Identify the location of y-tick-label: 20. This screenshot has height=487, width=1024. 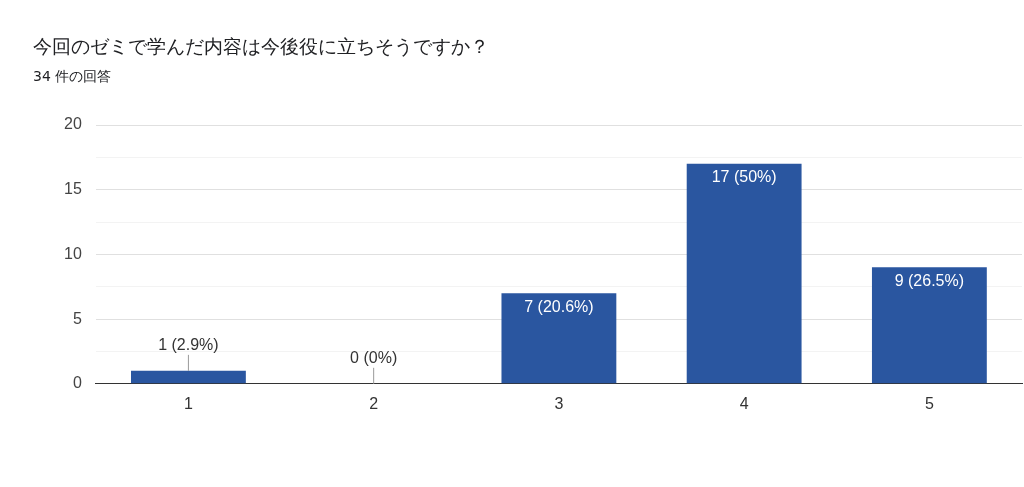
(73, 124).